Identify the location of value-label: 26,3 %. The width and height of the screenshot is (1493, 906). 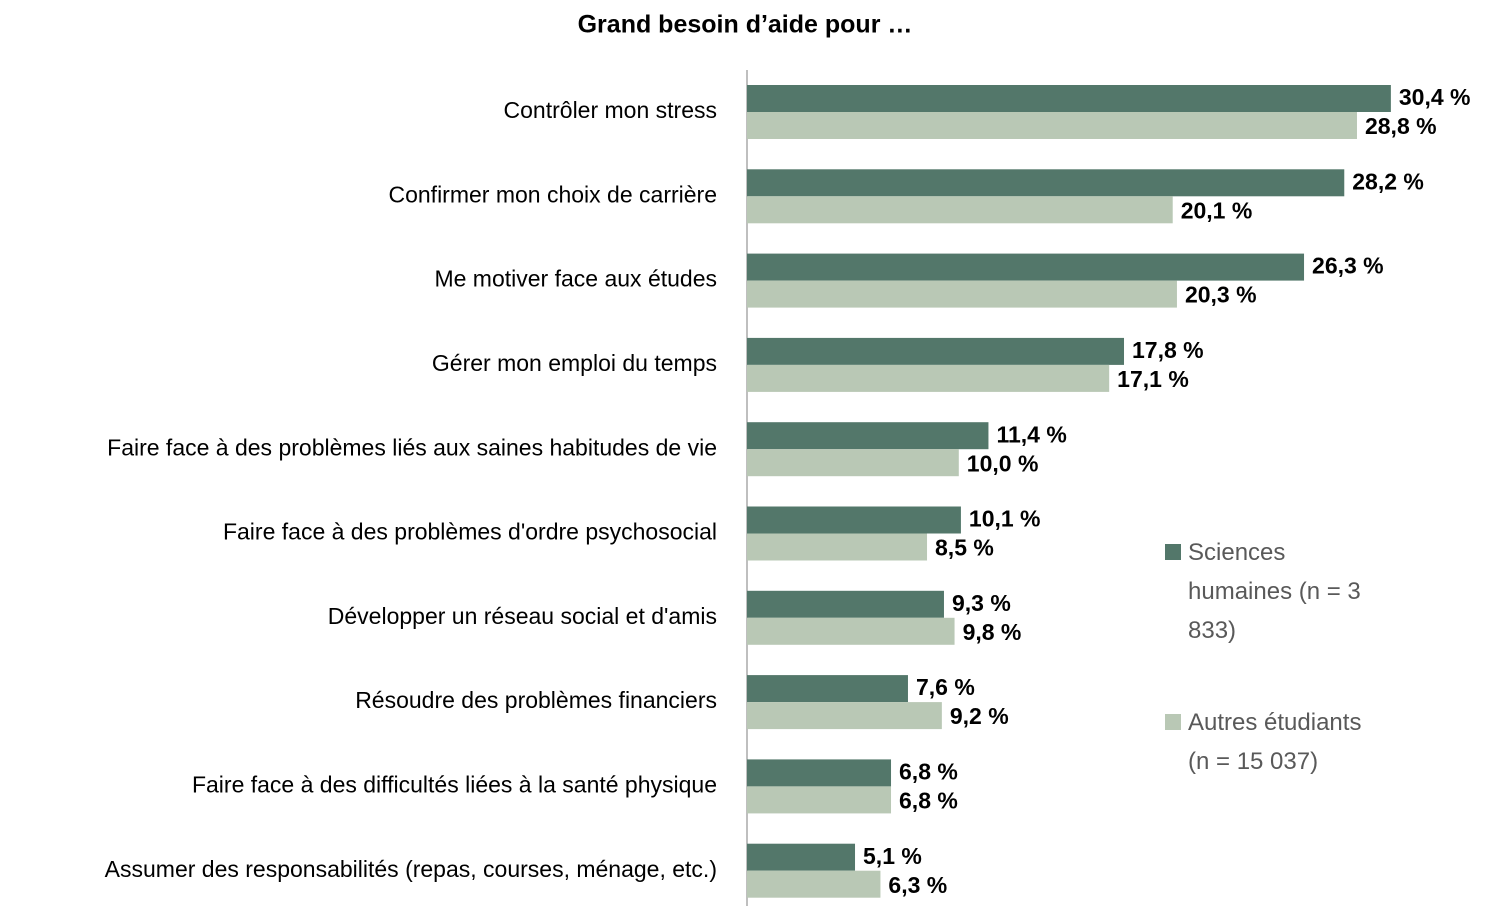
(1348, 266).